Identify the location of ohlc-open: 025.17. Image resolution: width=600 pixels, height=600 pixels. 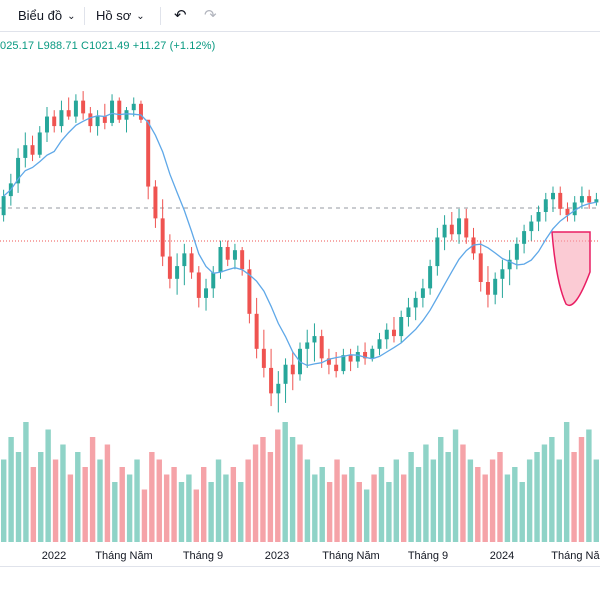
(17, 46).